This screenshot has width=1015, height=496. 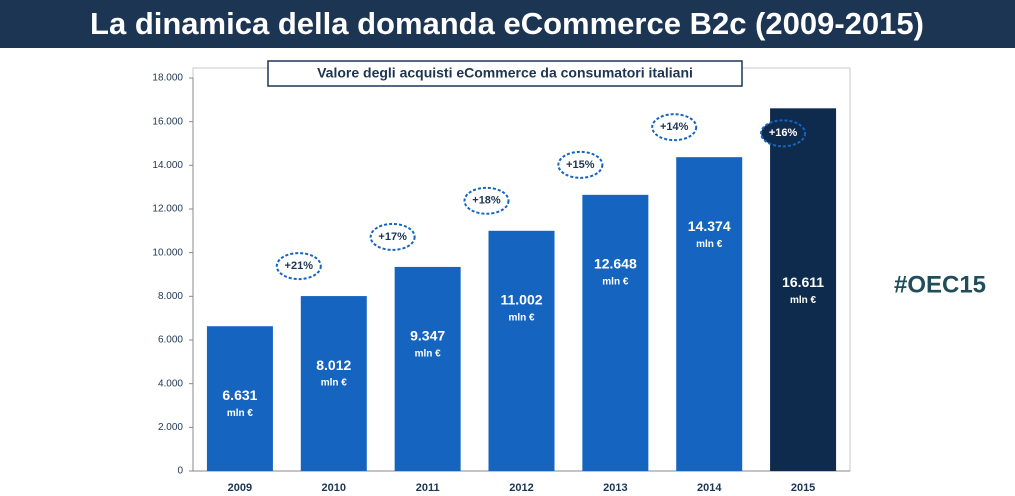 What do you see at coordinates (428, 488) in the screenshot?
I see `x-tick-label: 2011` at bounding box center [428, 488].